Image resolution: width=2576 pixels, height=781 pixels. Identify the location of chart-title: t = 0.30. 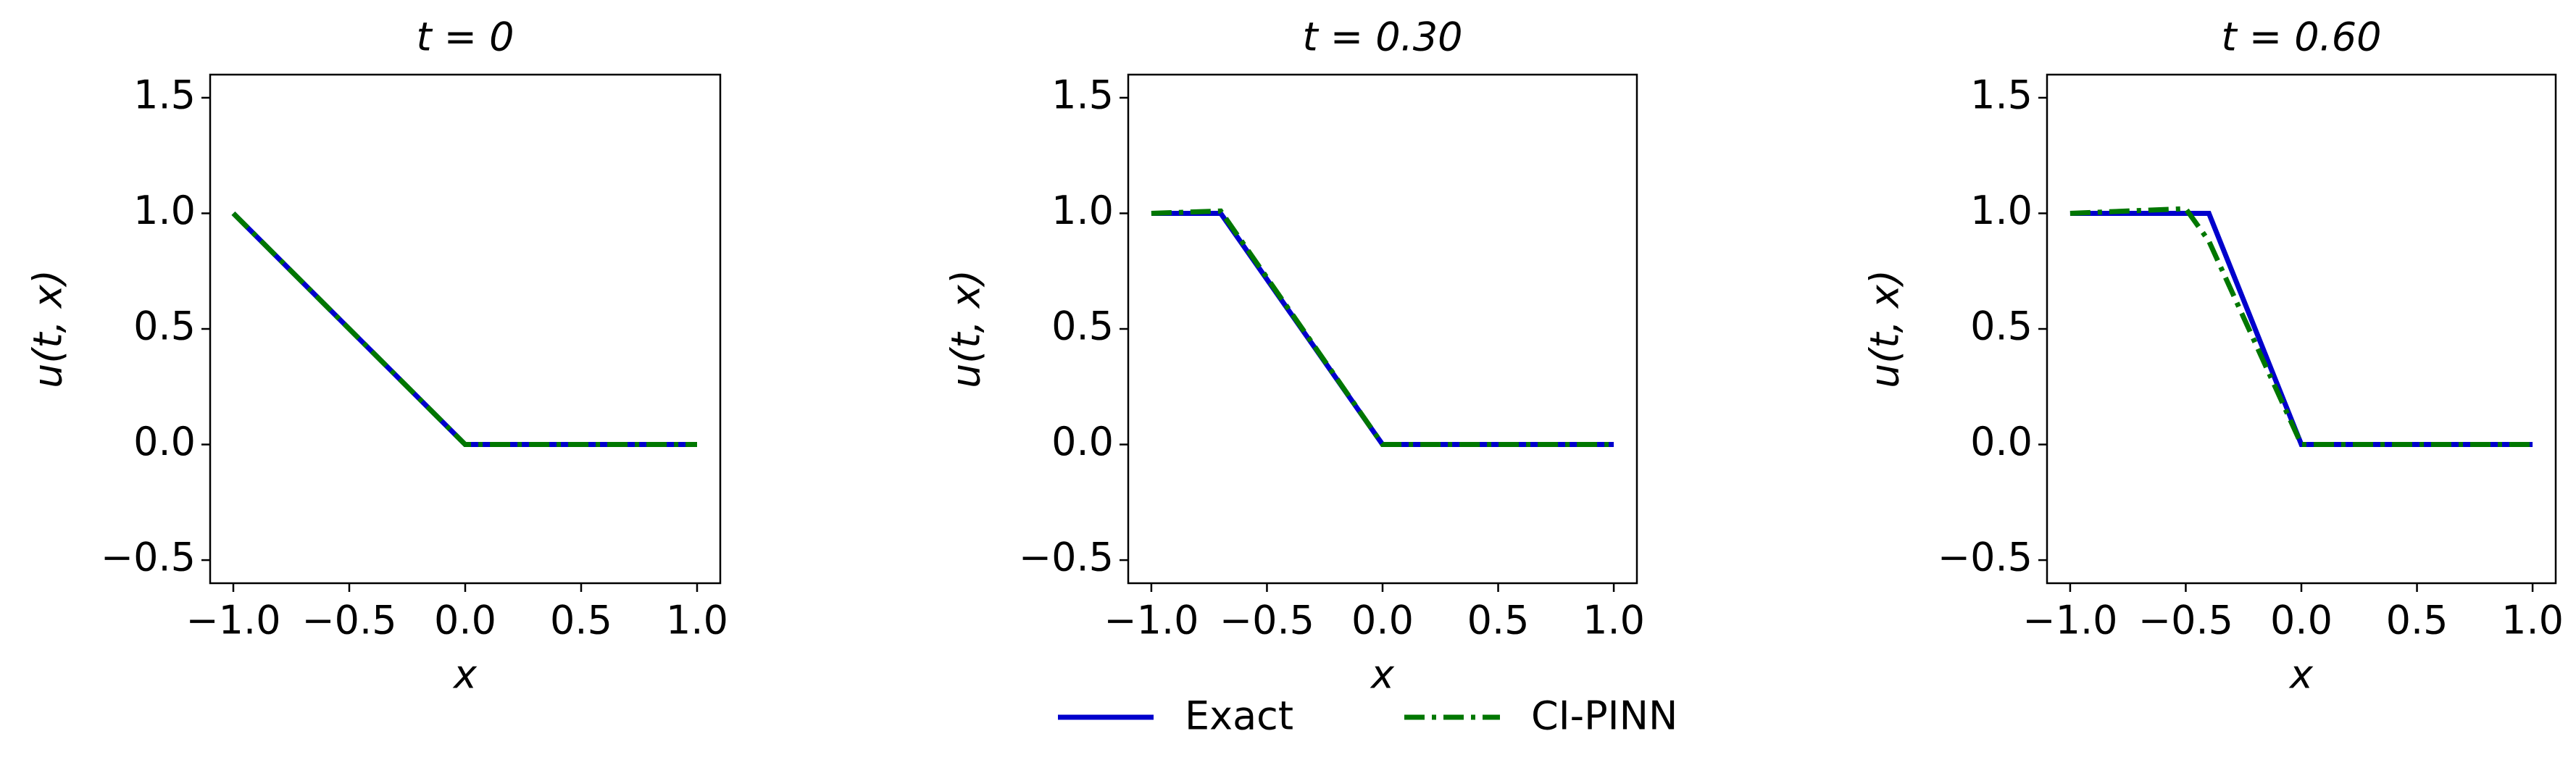
(1383, 37).